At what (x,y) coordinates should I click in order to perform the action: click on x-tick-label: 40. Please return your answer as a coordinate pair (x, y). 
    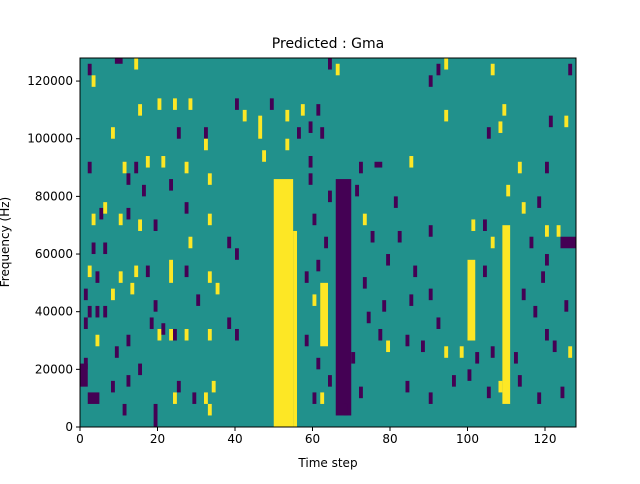
    Looking at the image, I should click on (234, 439).